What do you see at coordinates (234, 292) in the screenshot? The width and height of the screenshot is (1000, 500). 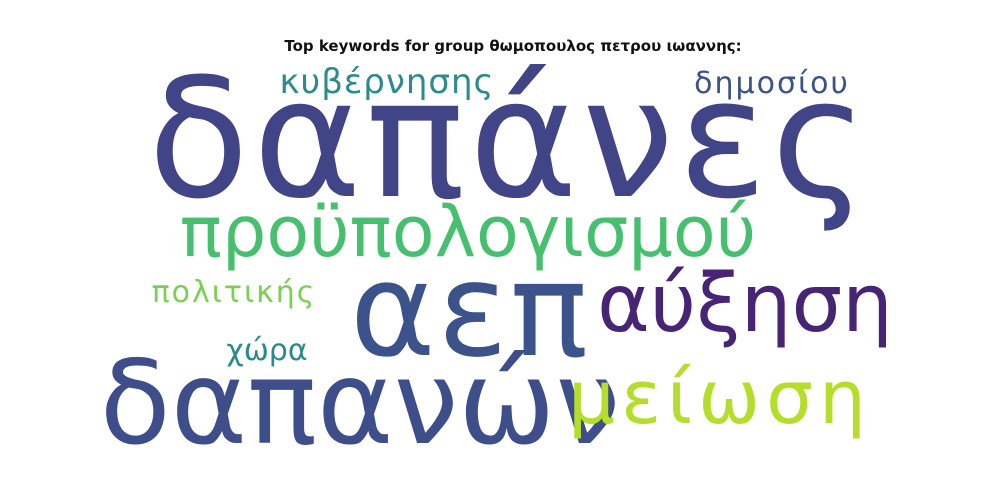 I see `word-9: πολιτικής` at bounding box center [234, 292].